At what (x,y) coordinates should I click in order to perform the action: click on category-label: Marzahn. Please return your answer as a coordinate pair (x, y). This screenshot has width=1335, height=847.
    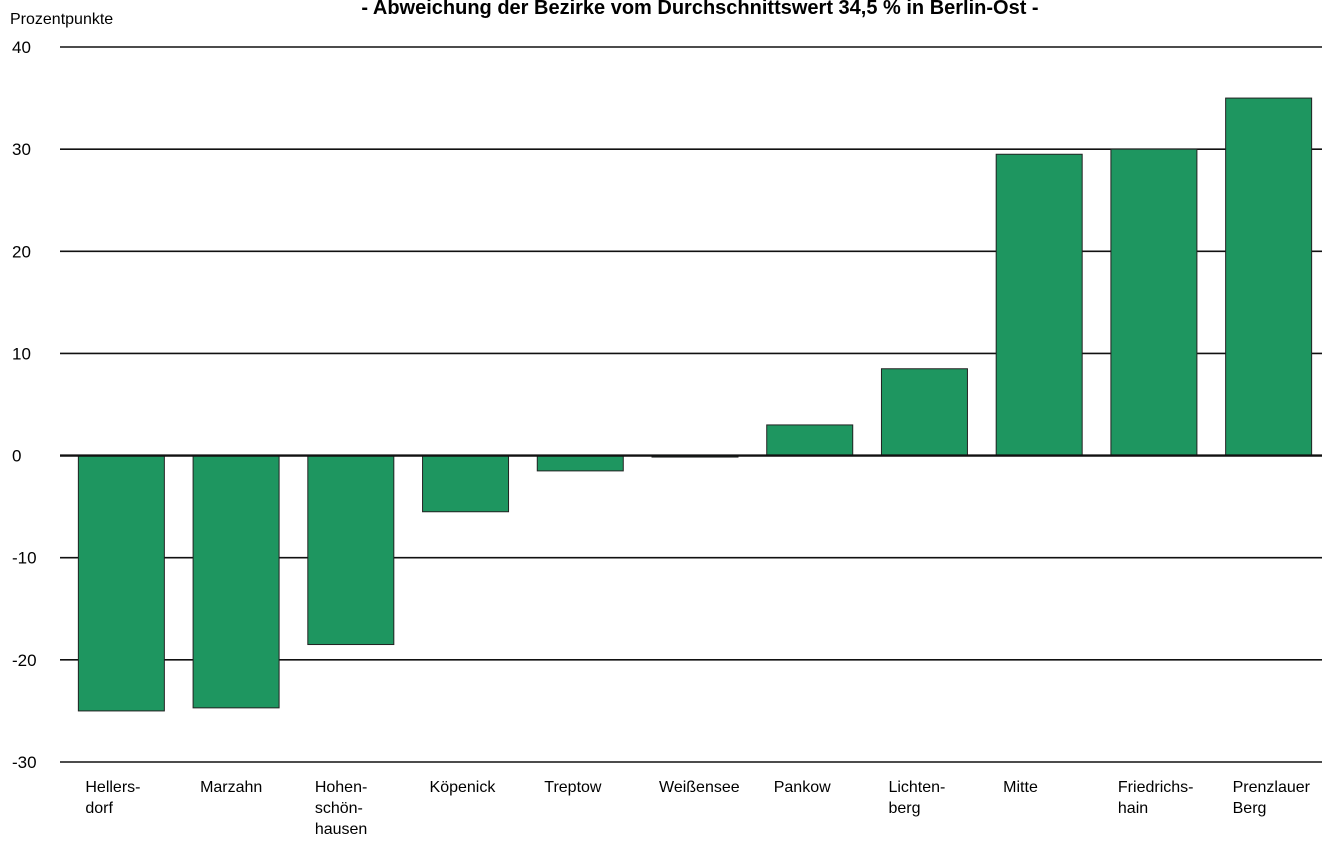
    Looking at the image, I should click on (231, 787).